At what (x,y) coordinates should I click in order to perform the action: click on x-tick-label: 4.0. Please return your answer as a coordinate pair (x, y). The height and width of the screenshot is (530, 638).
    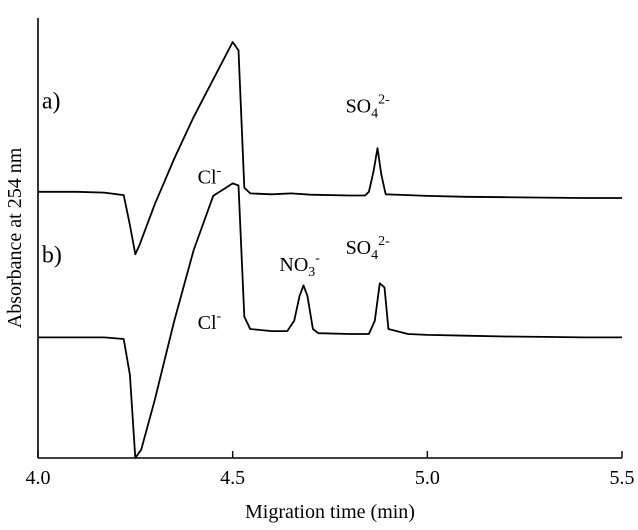
    Looking at the image, I should click on (38, 478).